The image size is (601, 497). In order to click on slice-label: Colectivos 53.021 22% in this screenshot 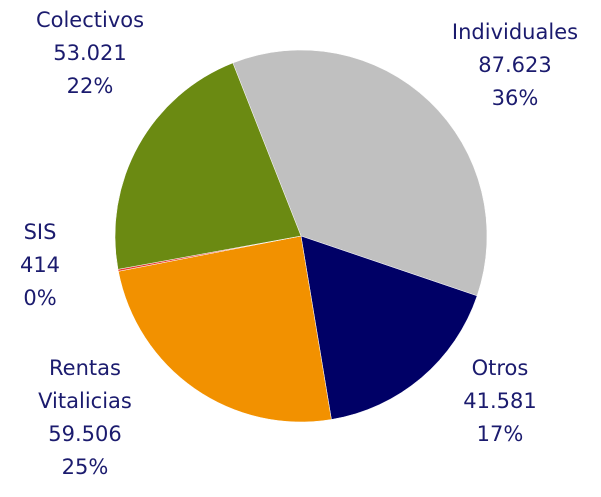, I will do `click(90, 53)`.